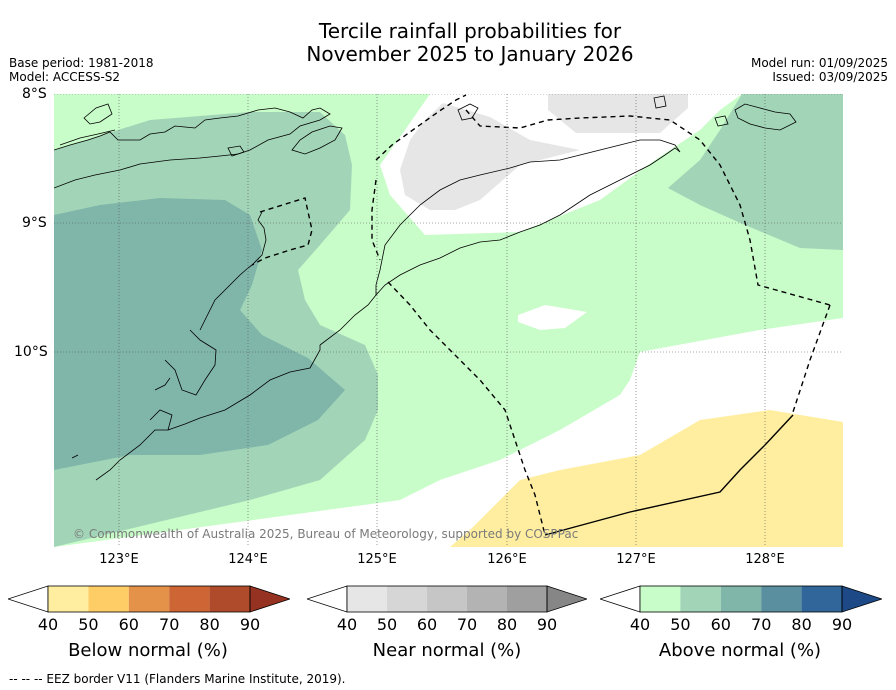  Describe the element at coordinates (248, 559) in the screenshot. I see `lon-label-124e: 124°E` at that location.